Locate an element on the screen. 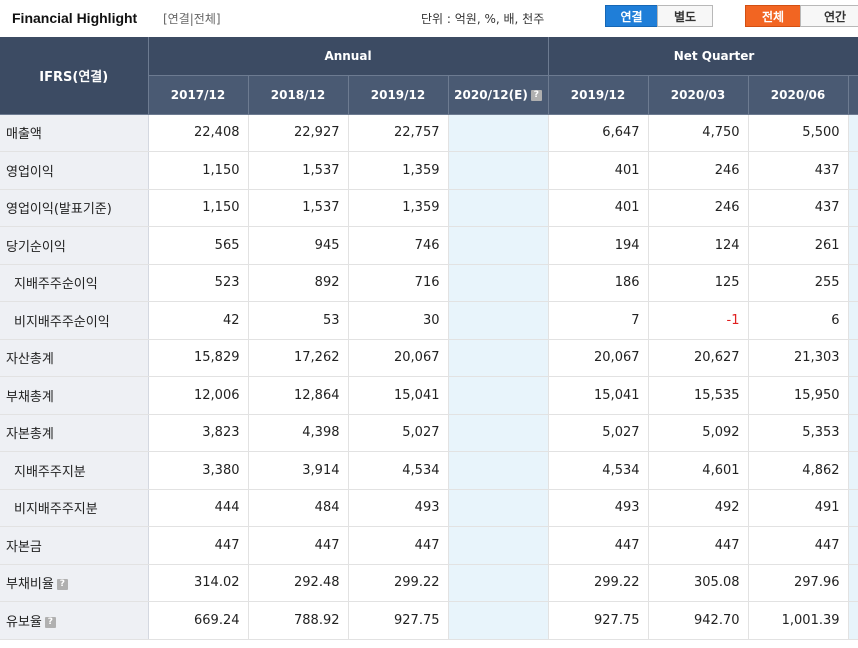 The image size is (858, 648). column-header: 2020/03 is located at coordinates (698, 95).